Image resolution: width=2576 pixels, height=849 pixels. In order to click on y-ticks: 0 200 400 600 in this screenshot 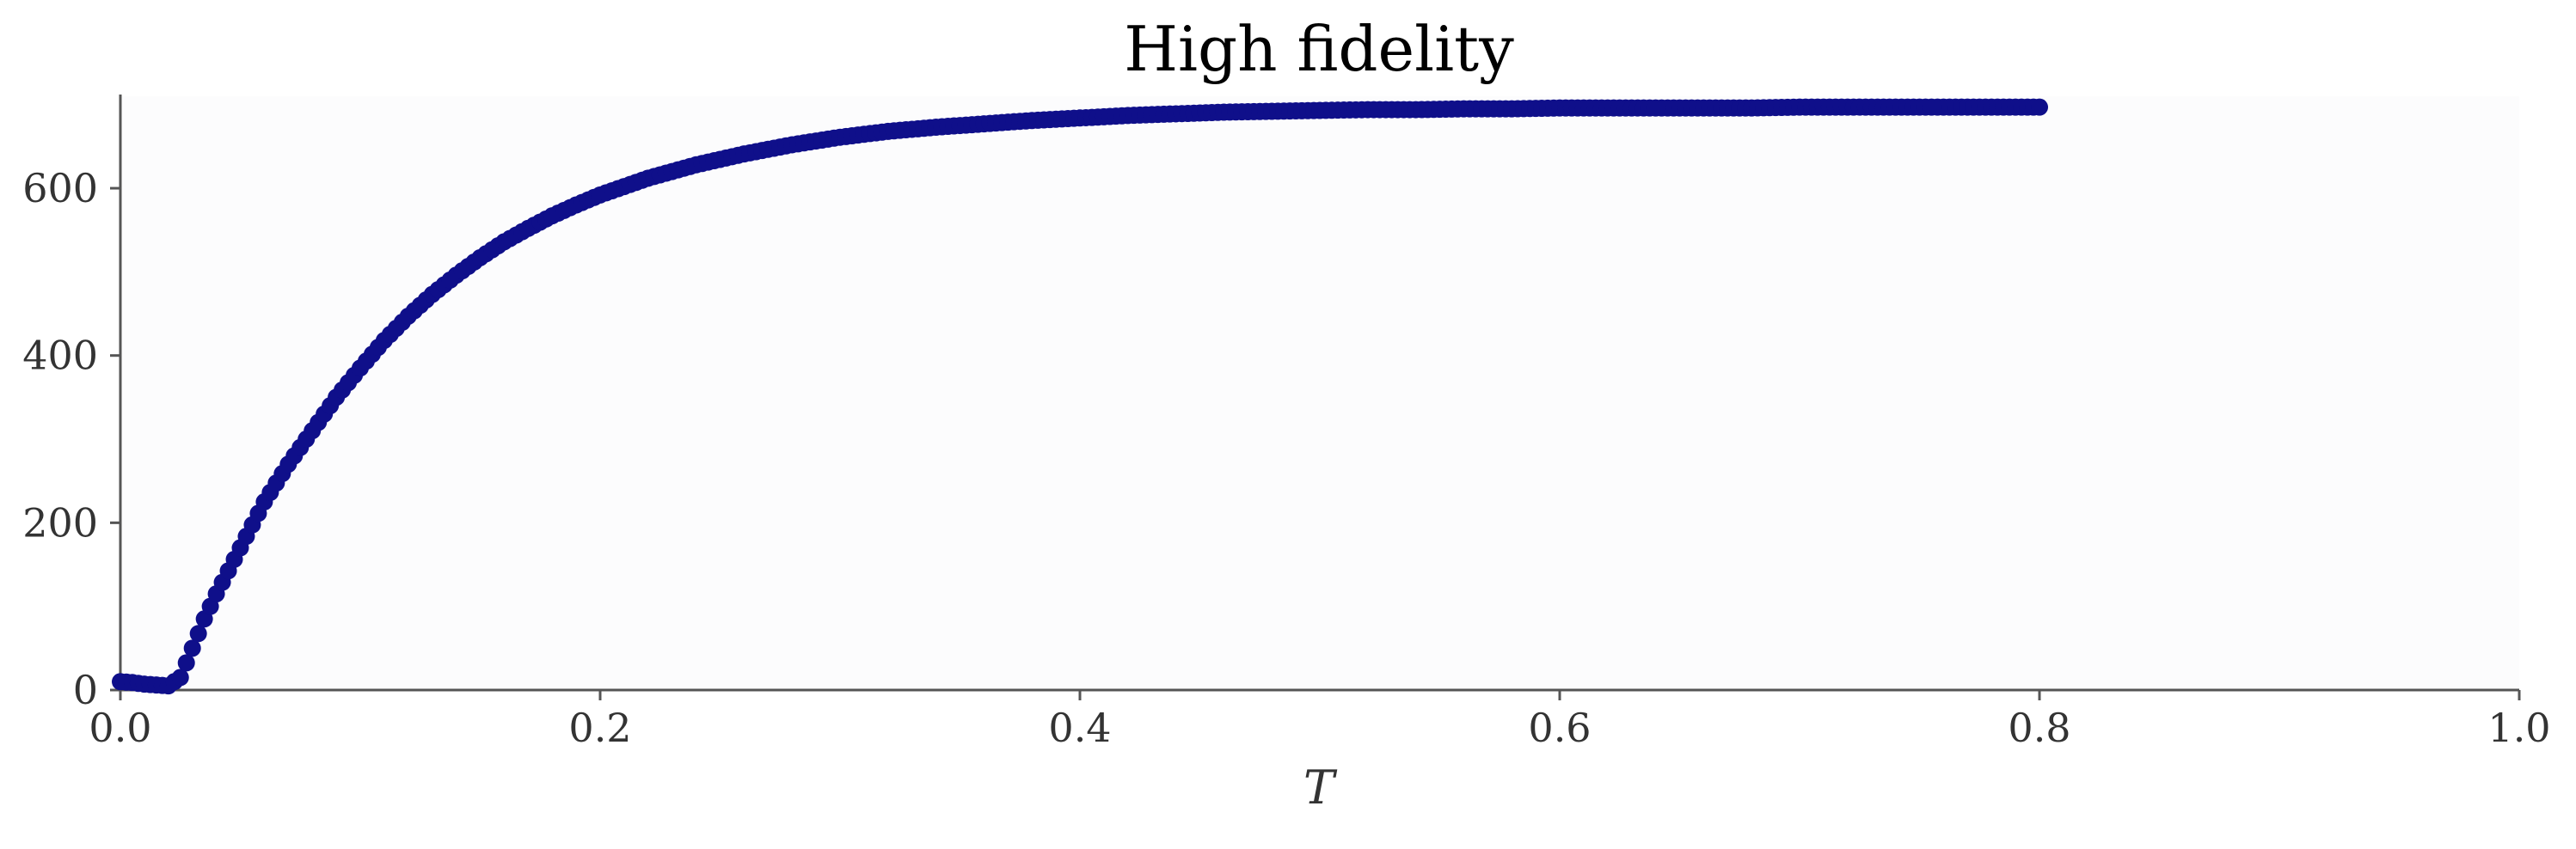, I will do `click(71, 439)`.